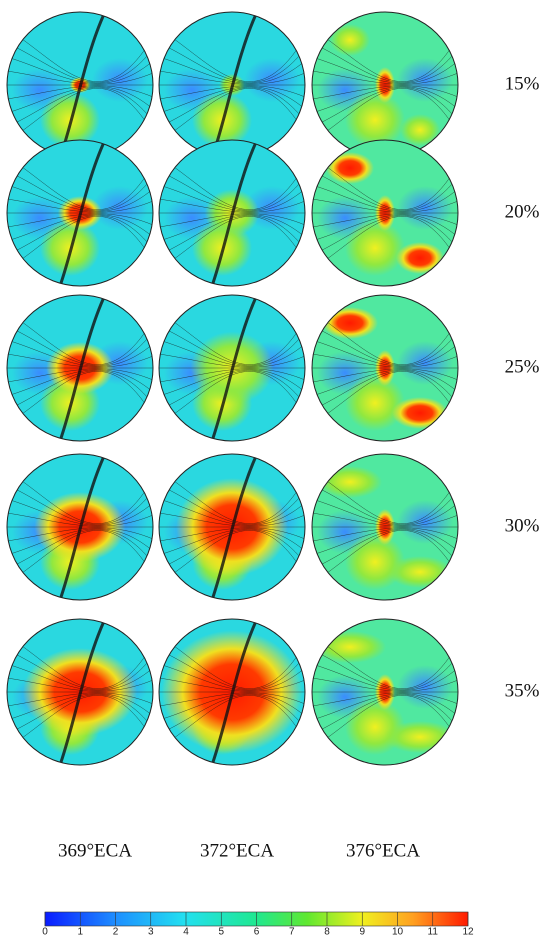  I want to click on column-label: 376°ECA, so click(383, 850).